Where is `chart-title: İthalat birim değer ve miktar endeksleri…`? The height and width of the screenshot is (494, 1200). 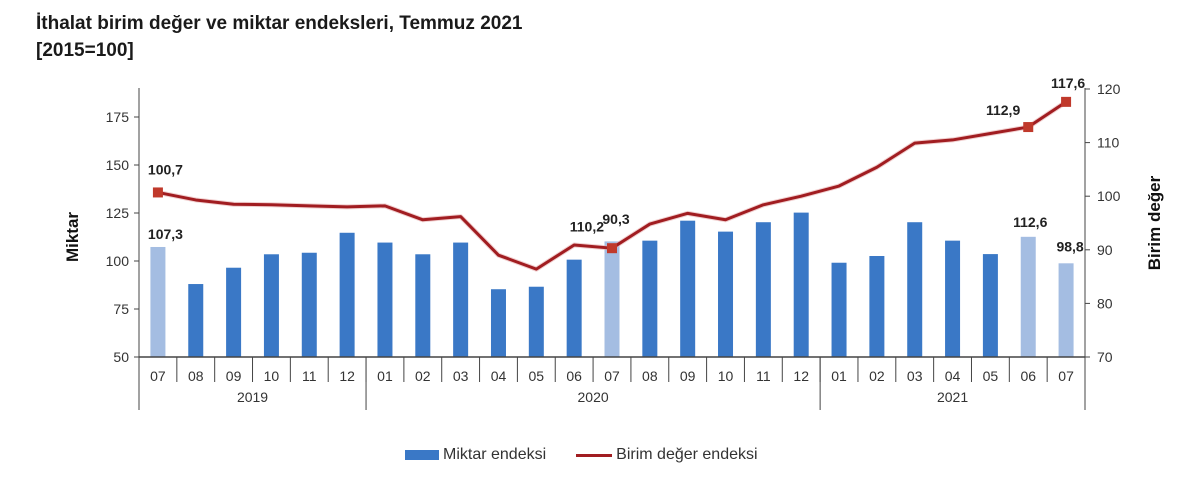 chart-title: İthalat birim değer ve miktar endeksleri… is located at coordinates (279, 37).